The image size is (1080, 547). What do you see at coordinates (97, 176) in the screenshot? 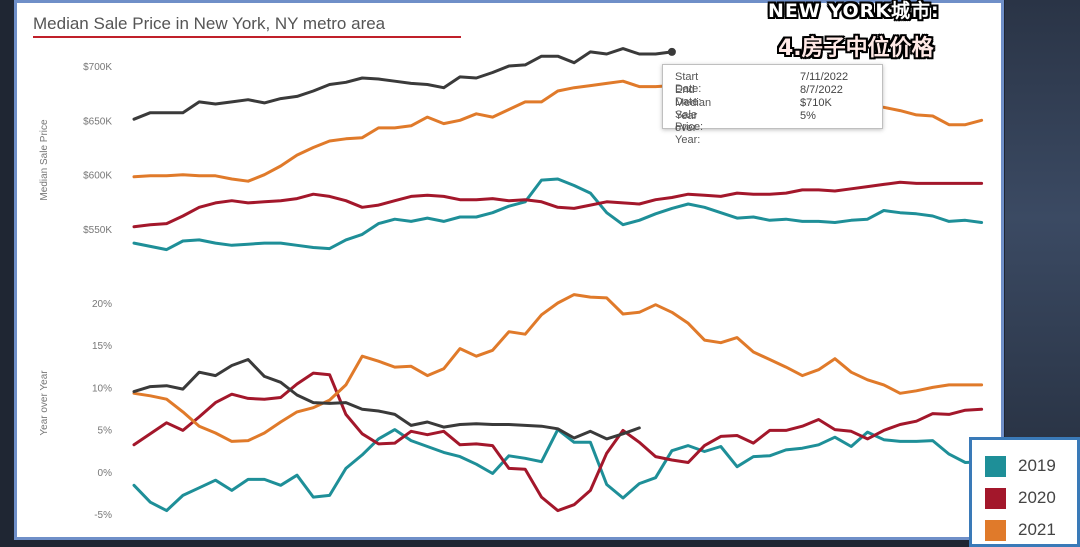
I see `y-tick-label: $600K` at bounding box center [97, 176].